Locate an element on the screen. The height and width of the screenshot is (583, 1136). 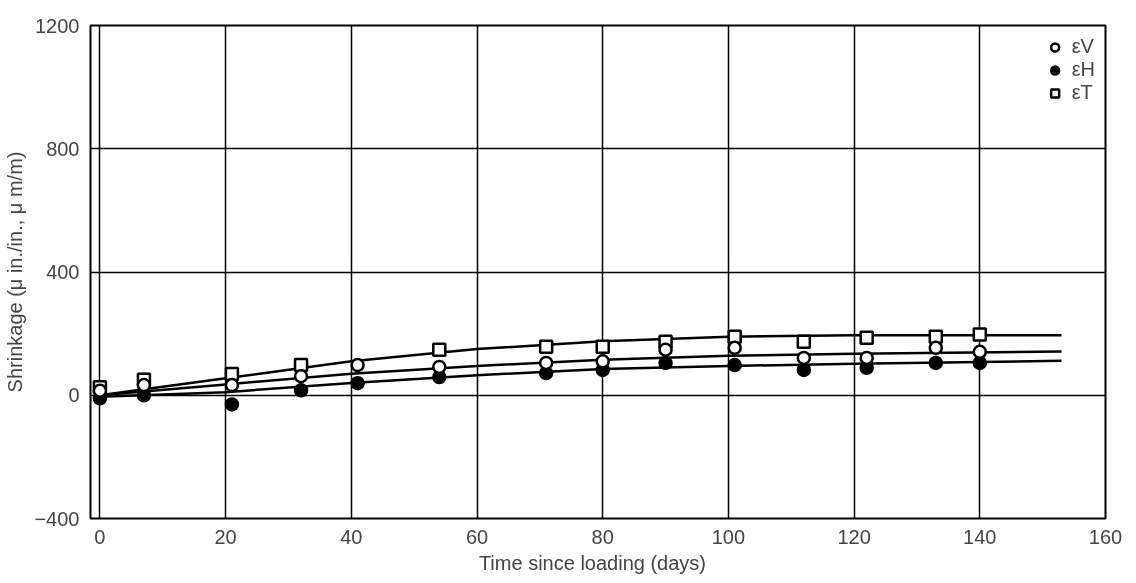
x-tick-label: 0 is located at coordinates (100, 536).